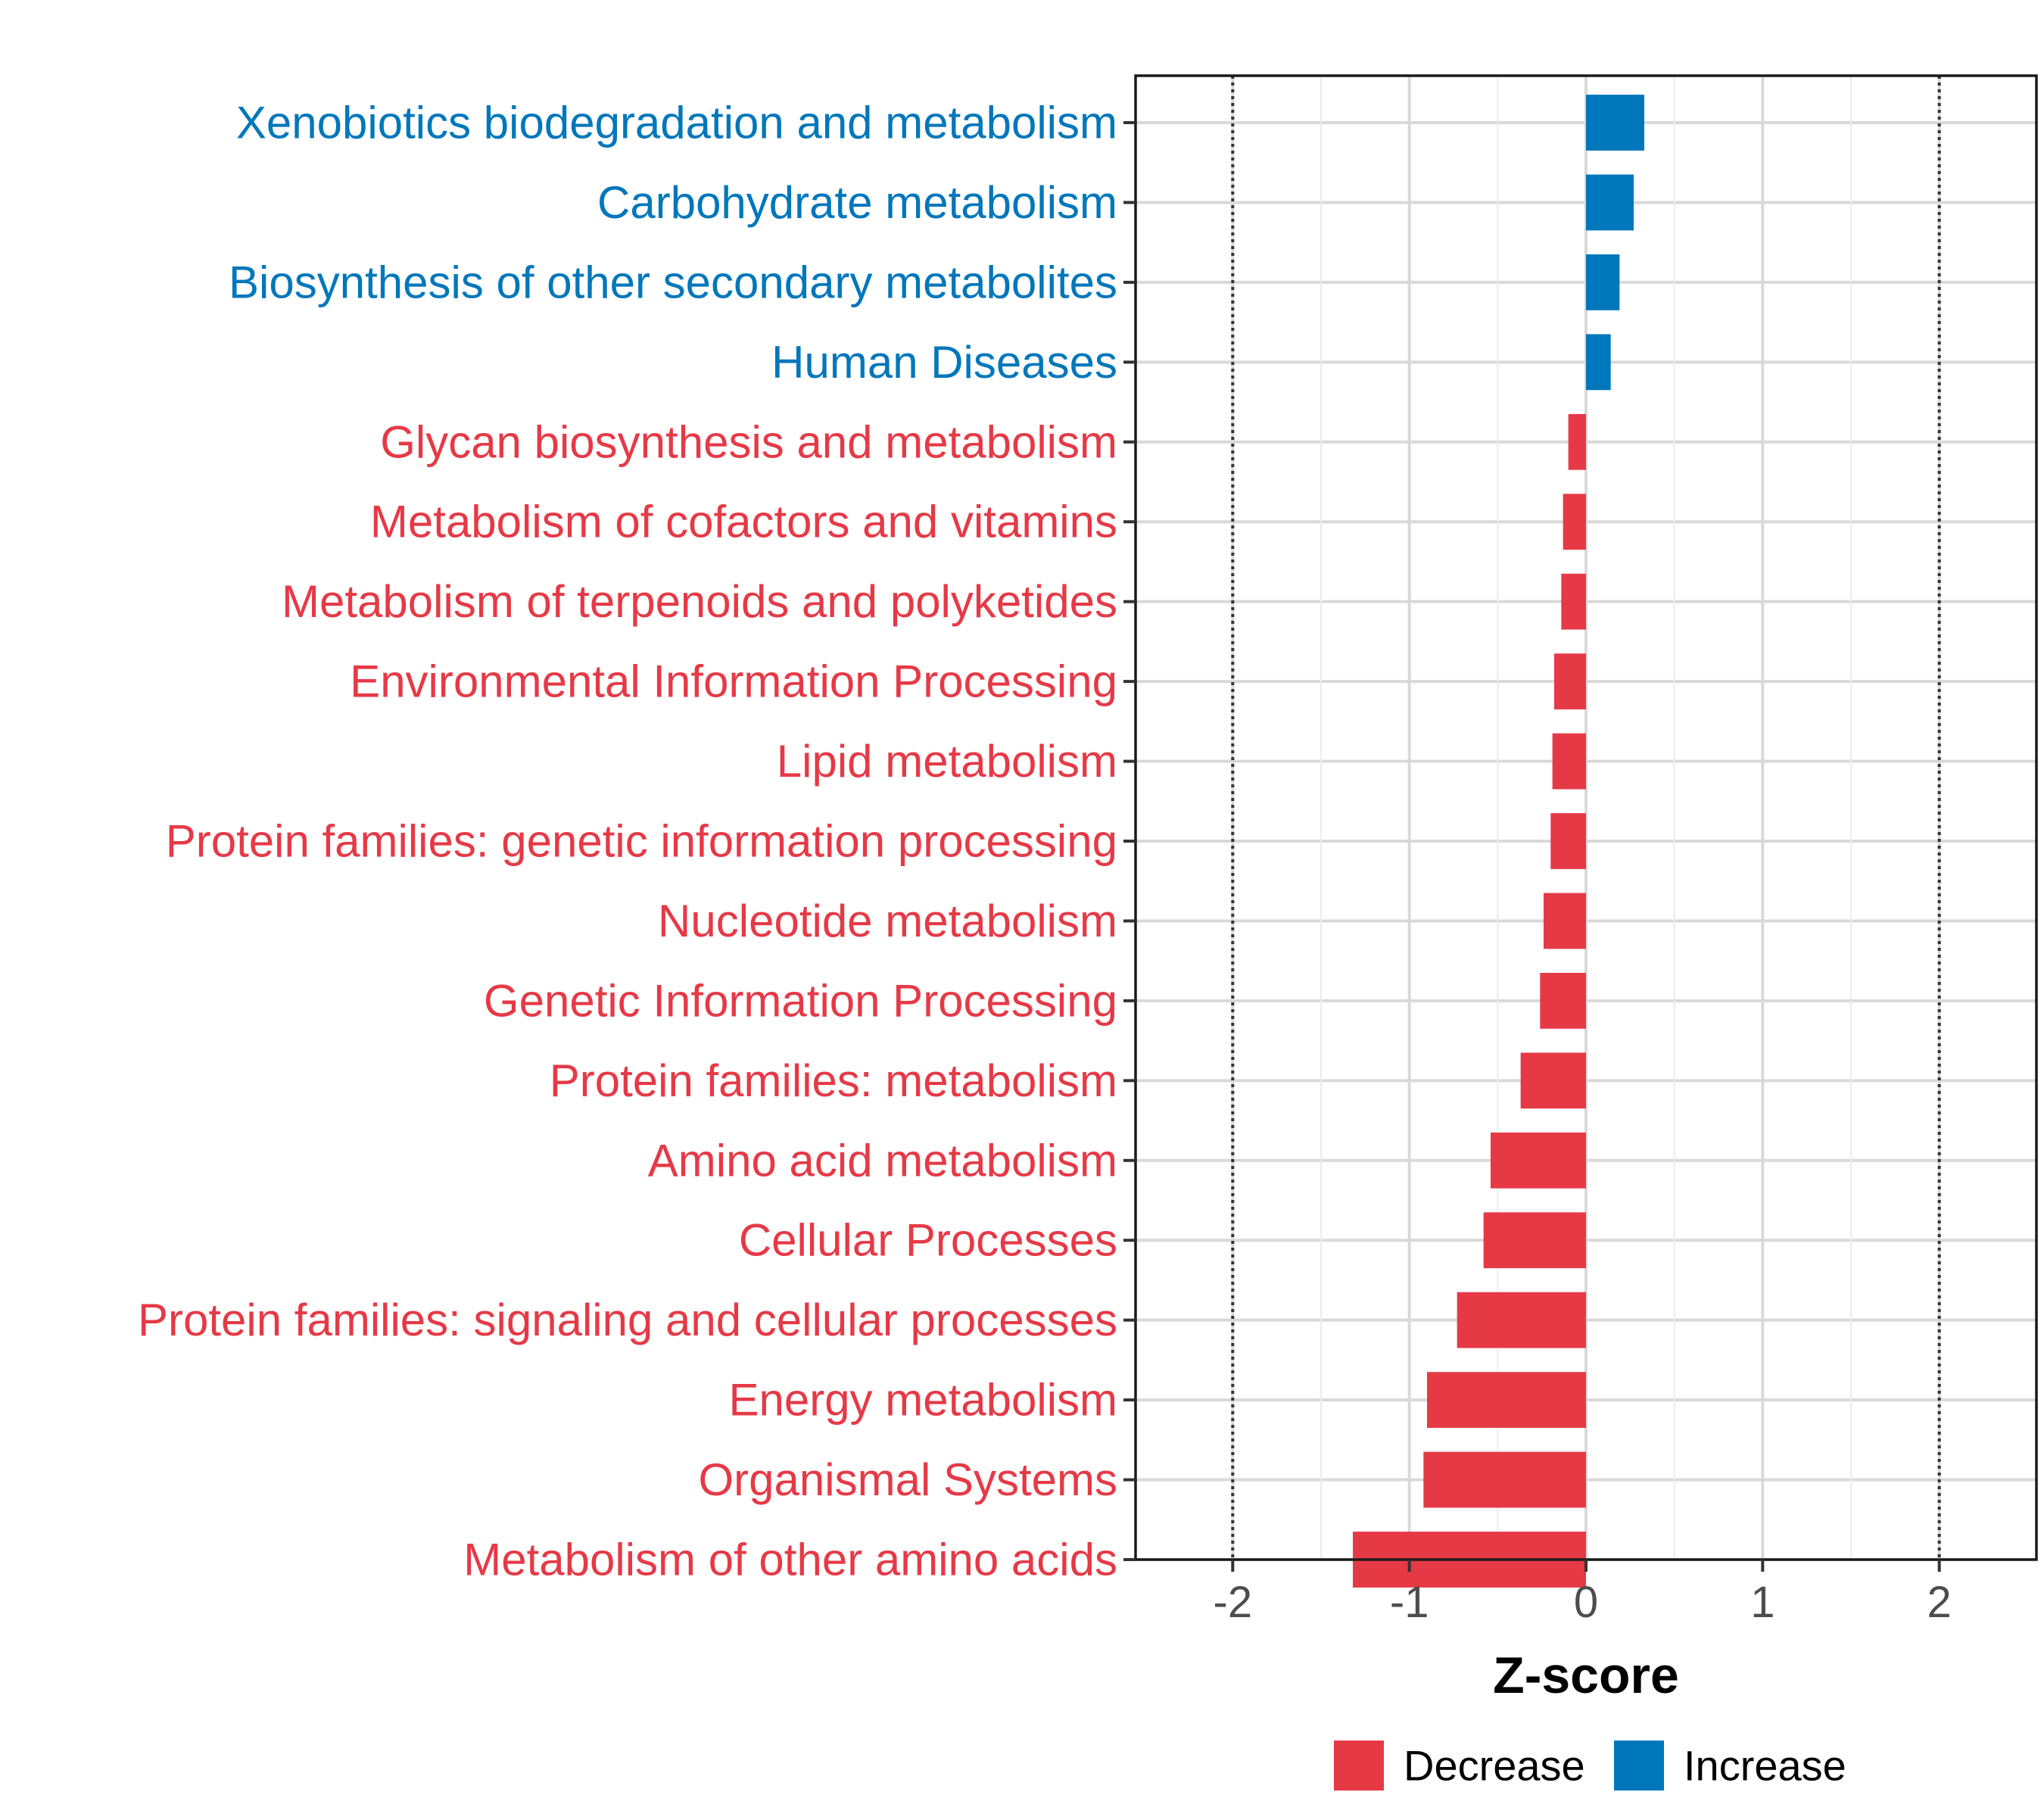 The image size is (2044, 1817). What do you see at coordinates (922, 1400) in the screenshot?
I see `category-label: Energy metabolism` at bounding box center [922, 1400].